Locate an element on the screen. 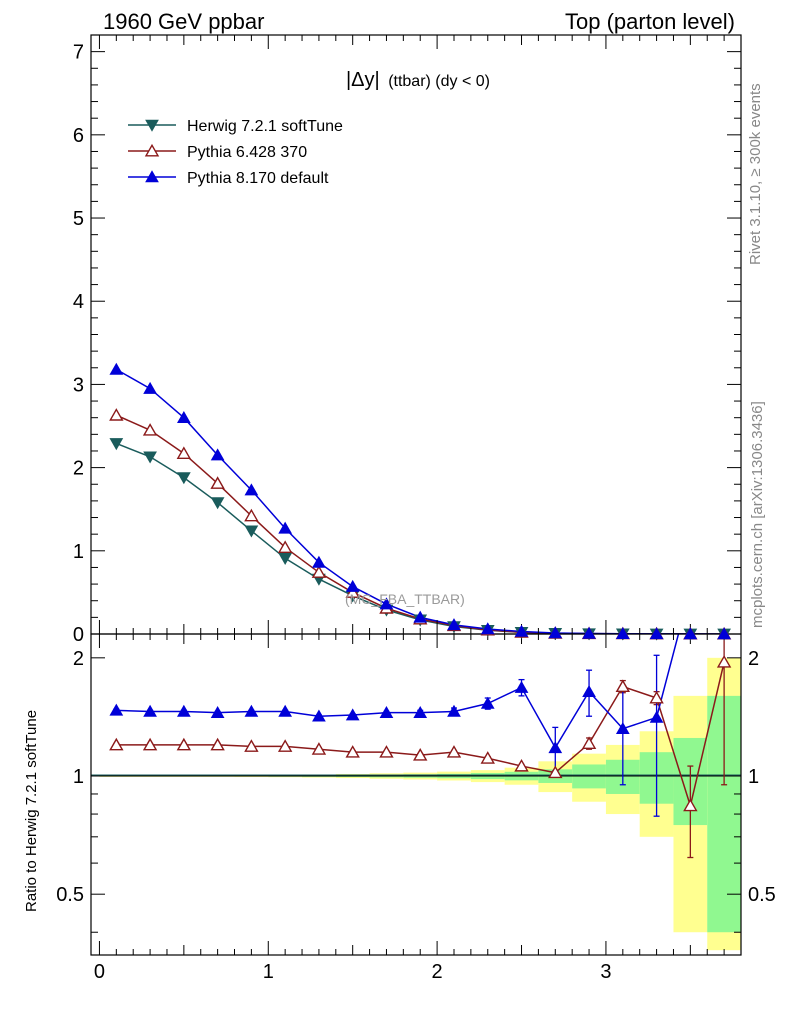  ratio-marker-s1-p3 is located at coordinates (217, 711).